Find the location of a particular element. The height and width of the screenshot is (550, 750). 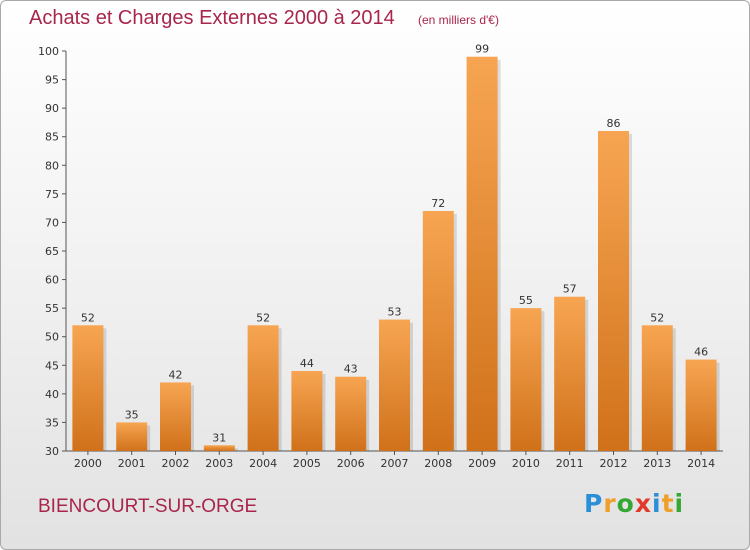

x-tick-label: 2003 is located at coordinates (219, 463).